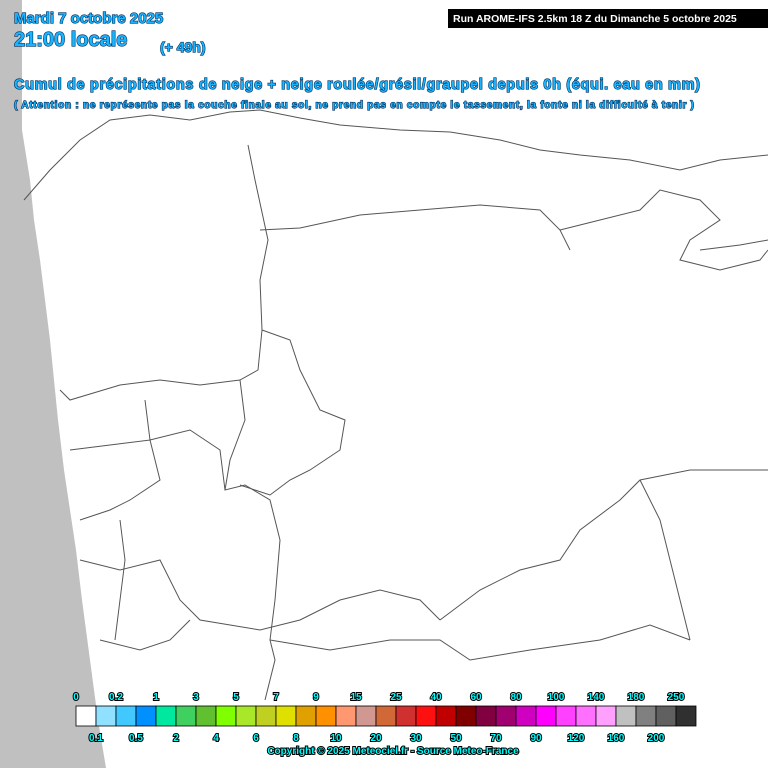 Image resolution: width=768 pixels, height=768 pixels. I want to click on legend-label: 60, so click(476, 697).